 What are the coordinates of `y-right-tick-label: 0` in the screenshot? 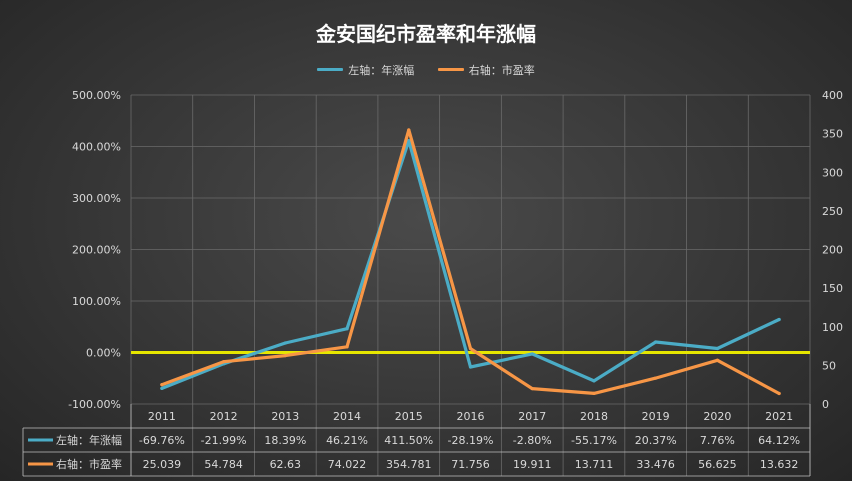 It's located at (825, 404).